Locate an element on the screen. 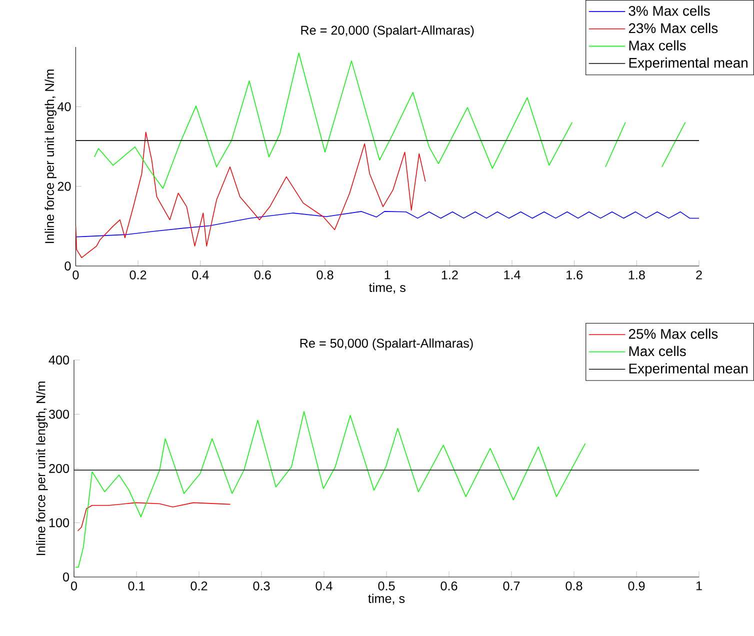 This screenshot has height=636, width=754. x-tick-label: 0.5 is located at coordinates (386, 585).